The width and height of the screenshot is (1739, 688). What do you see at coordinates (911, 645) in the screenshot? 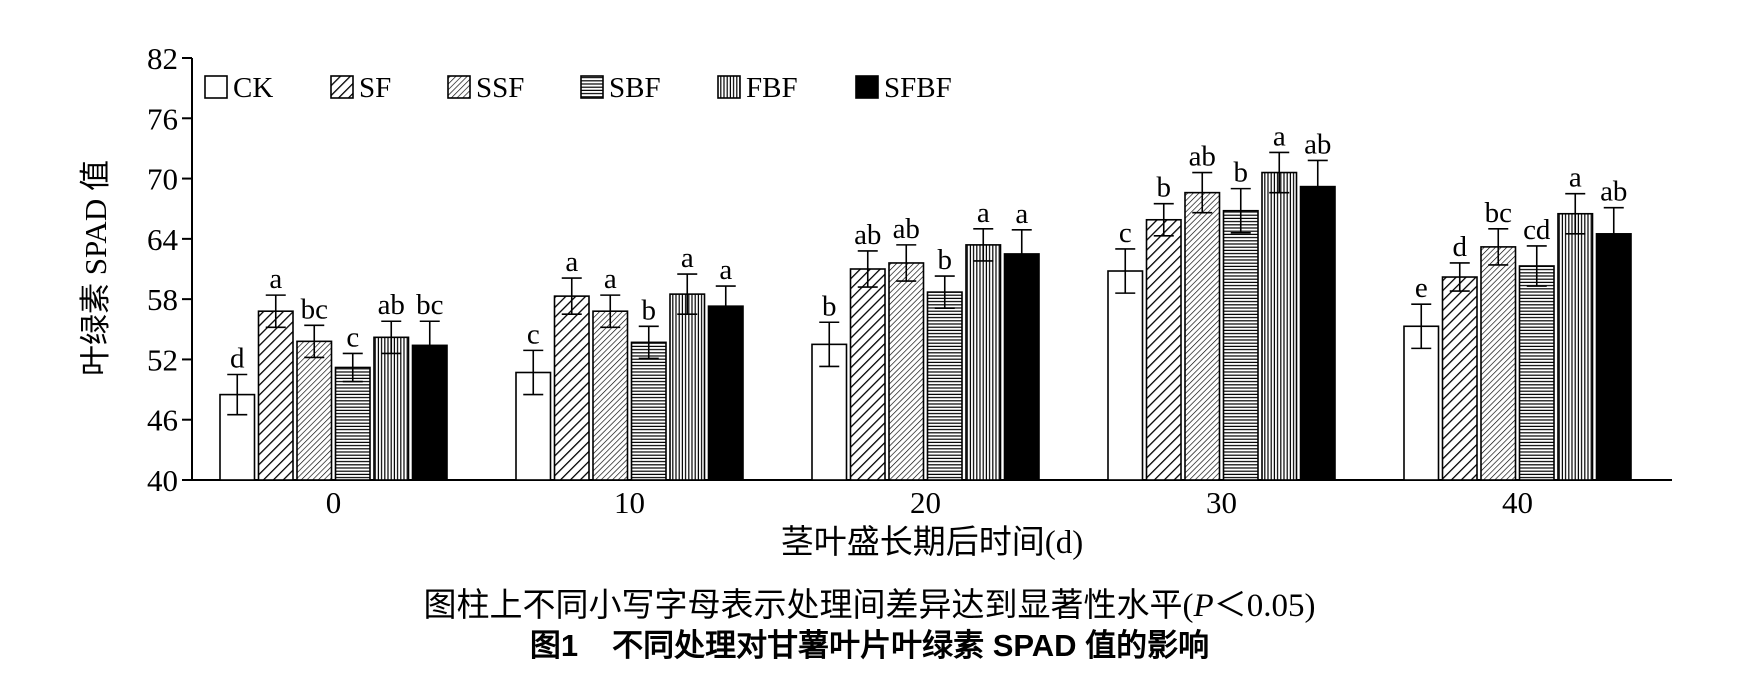
I see `figure-title: 不同处理对甘薯叶片叶绿素 SPAD 值的影响` at bounding box center [911, 645].